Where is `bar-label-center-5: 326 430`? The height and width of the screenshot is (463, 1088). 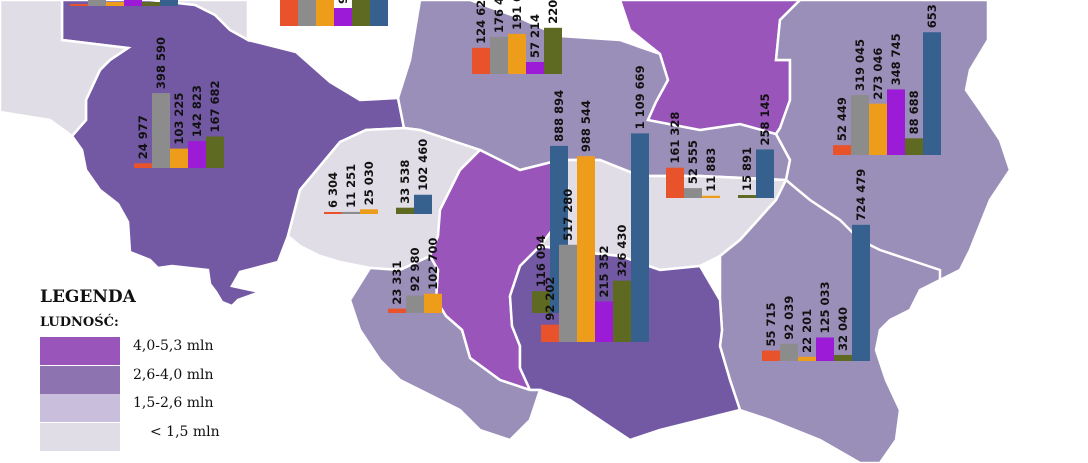 bar-label-center-5: 326 430 is located at coordinates (622, 251).